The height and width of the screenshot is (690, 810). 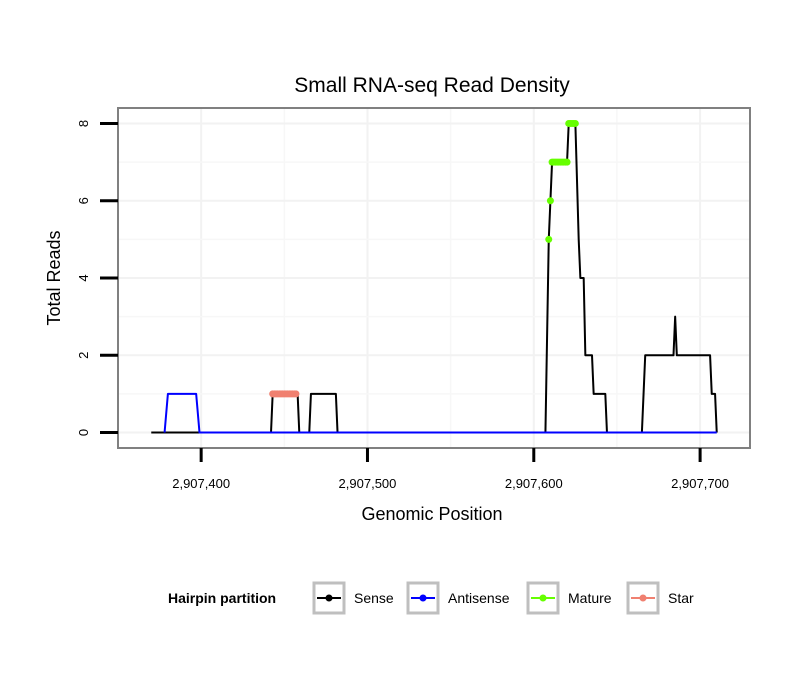 I want to click on legend-title: Hairpin partition, so click(x=222, y=598).